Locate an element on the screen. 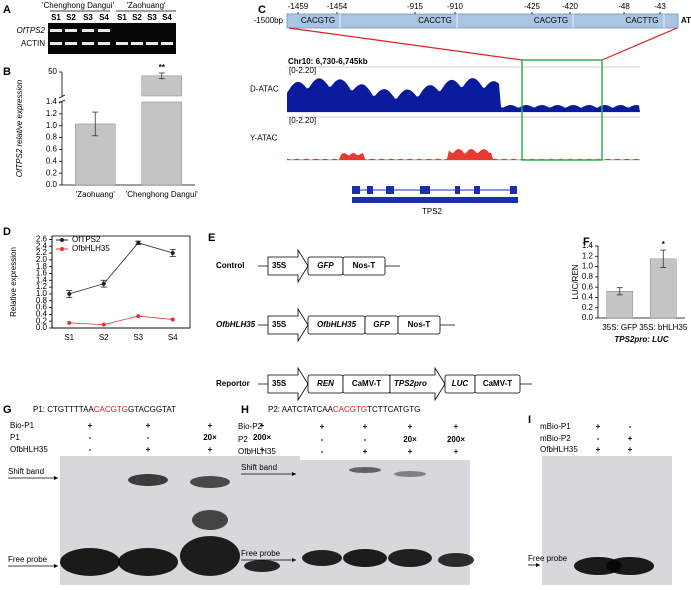 This screenshot has height=590, width=691. gene-label: TPS2 is located at coordinates (432, 211).